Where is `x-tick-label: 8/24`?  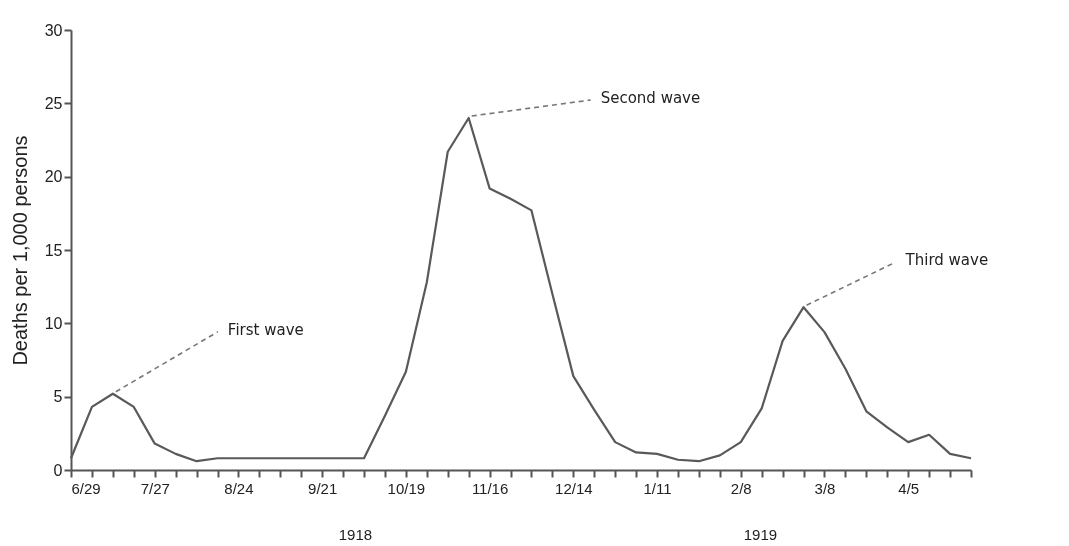 x-tick-label: 8/24 is located at coordinates (239, 488).